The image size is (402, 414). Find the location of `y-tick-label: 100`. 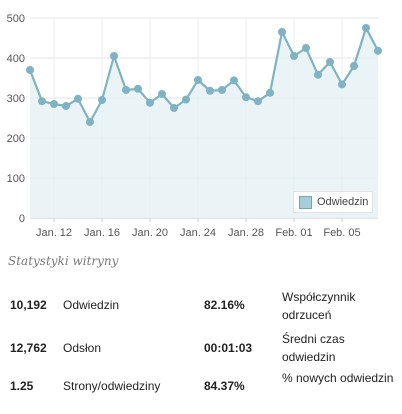

y-tick-label: 100 is located at coordinates (16, 179).